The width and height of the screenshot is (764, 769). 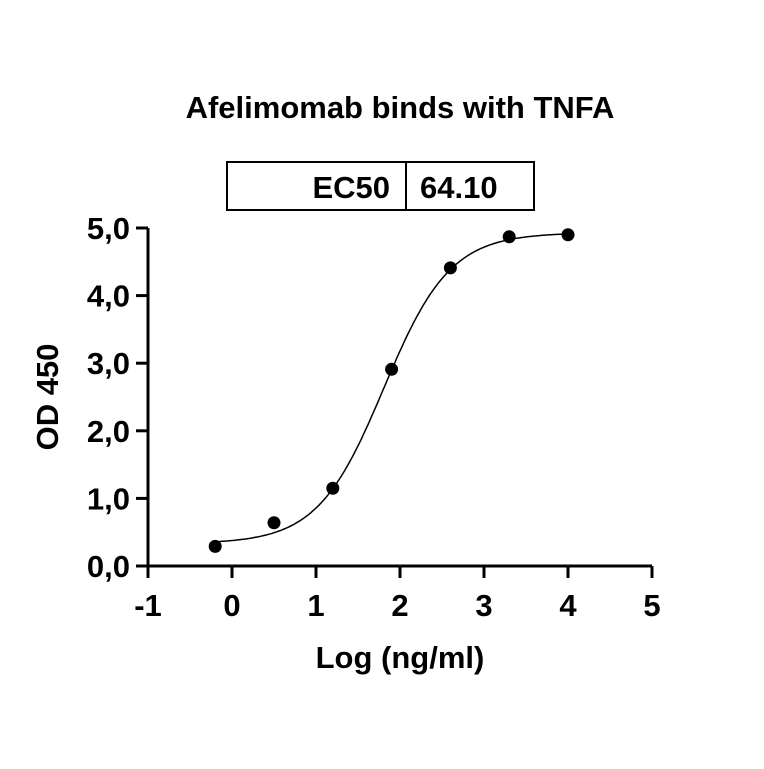 I want to click on x-tick-label: -1, so click(x=148, y=605).